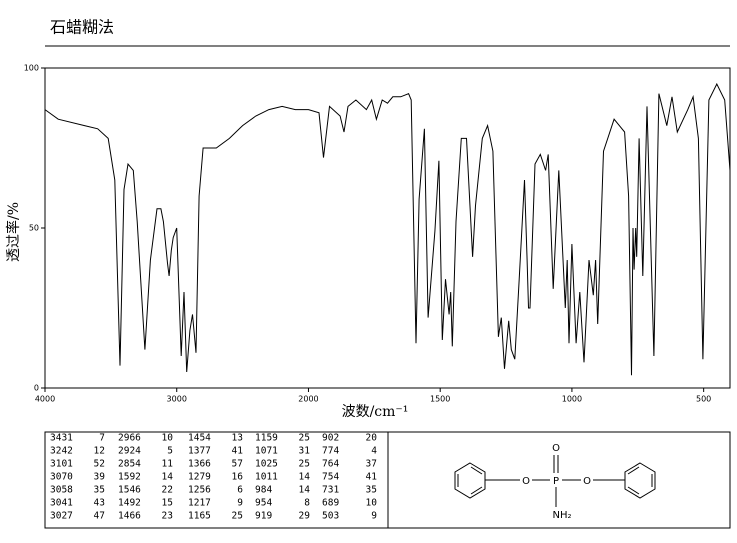 The width and height of the screenshot is (737, 543). What do you see at coordinates (129, 438) in the screenshot?
I see `peak-wavenumber: 2966` at bounding box center [129, 438].